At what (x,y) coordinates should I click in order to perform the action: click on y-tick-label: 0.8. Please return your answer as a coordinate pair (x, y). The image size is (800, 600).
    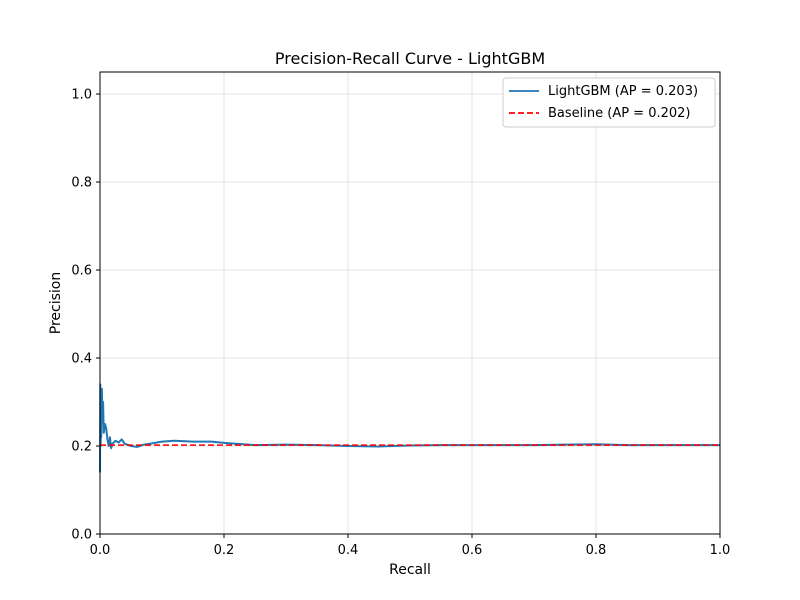
    Looking at the image, I should click on (81, 183).